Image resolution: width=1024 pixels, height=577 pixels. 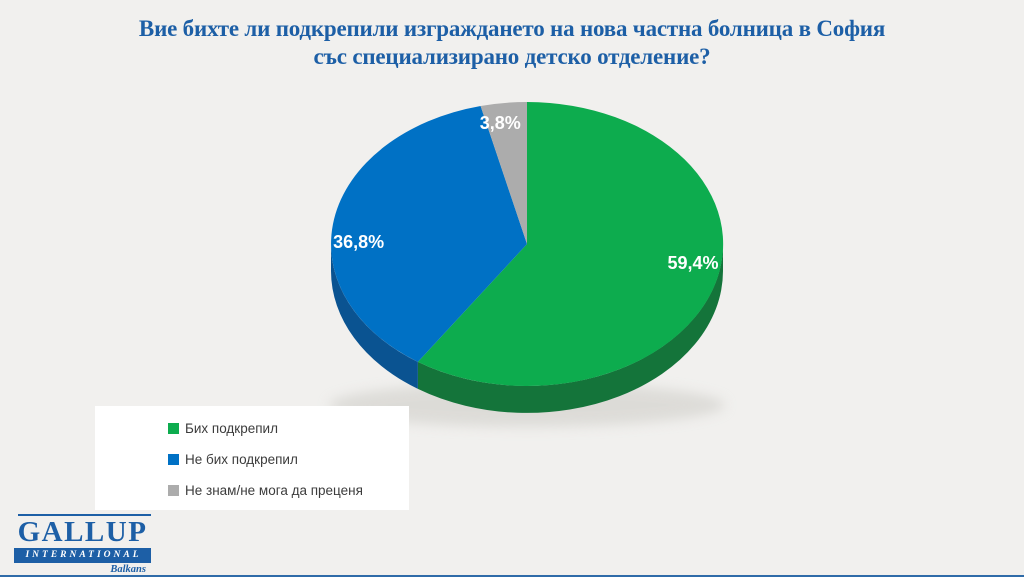 I want to click on legend-label-dont-know: Не знам/не мога да преценя, so click(x=274, y=490).